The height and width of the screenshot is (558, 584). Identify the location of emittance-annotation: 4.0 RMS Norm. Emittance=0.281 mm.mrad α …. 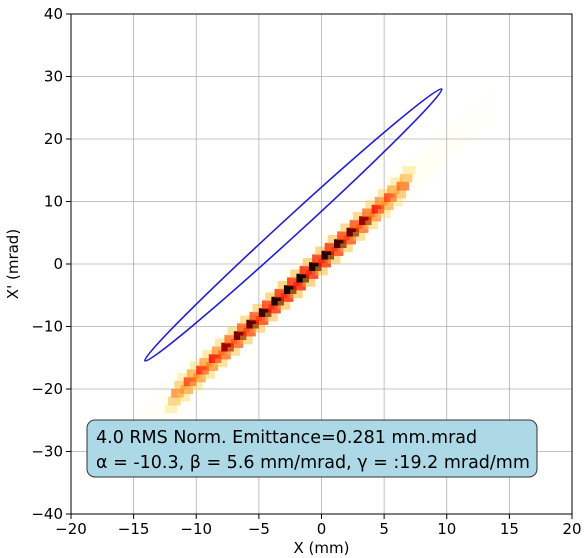
(312, 448).